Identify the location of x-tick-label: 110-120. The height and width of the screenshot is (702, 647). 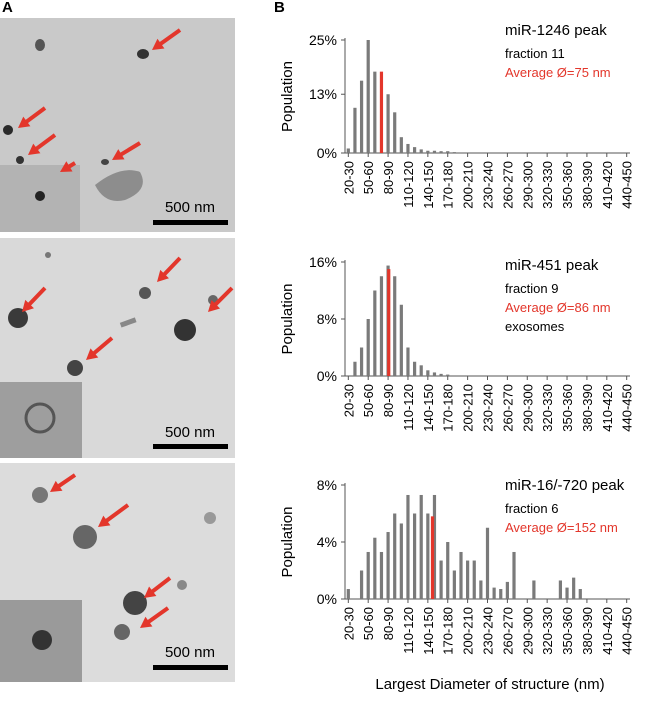
(408, 184).